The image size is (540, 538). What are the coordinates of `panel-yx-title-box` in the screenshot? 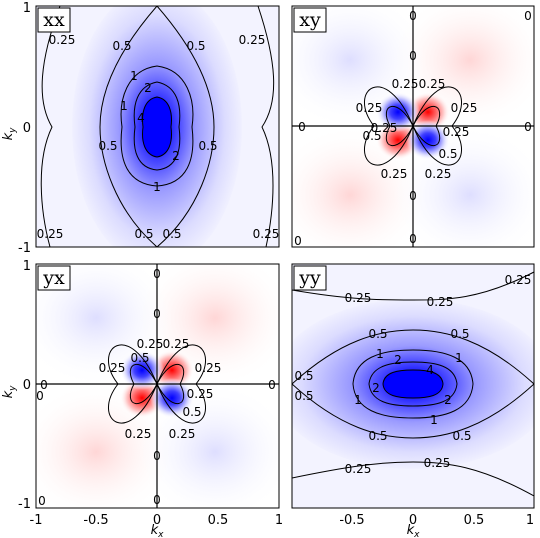 It's located at (54, 278).